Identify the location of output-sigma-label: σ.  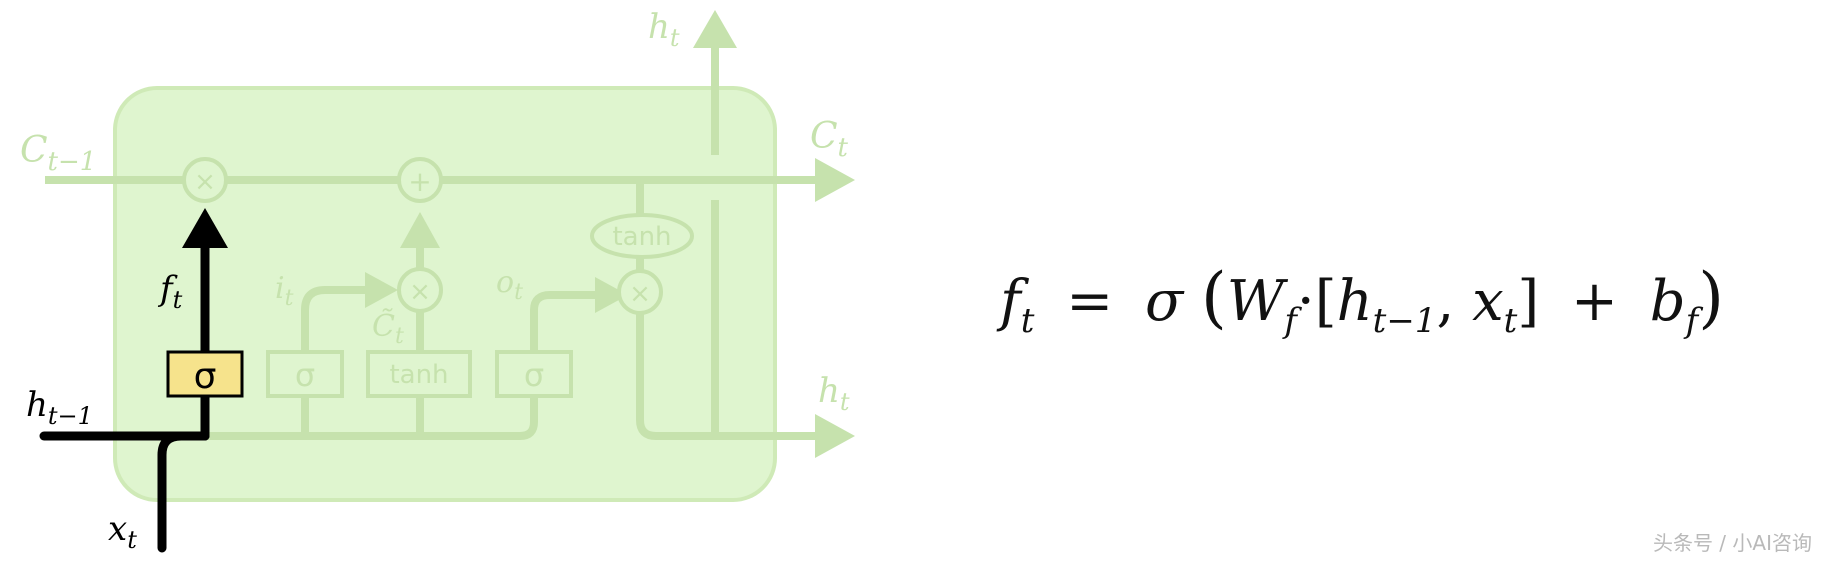
(534, 375).